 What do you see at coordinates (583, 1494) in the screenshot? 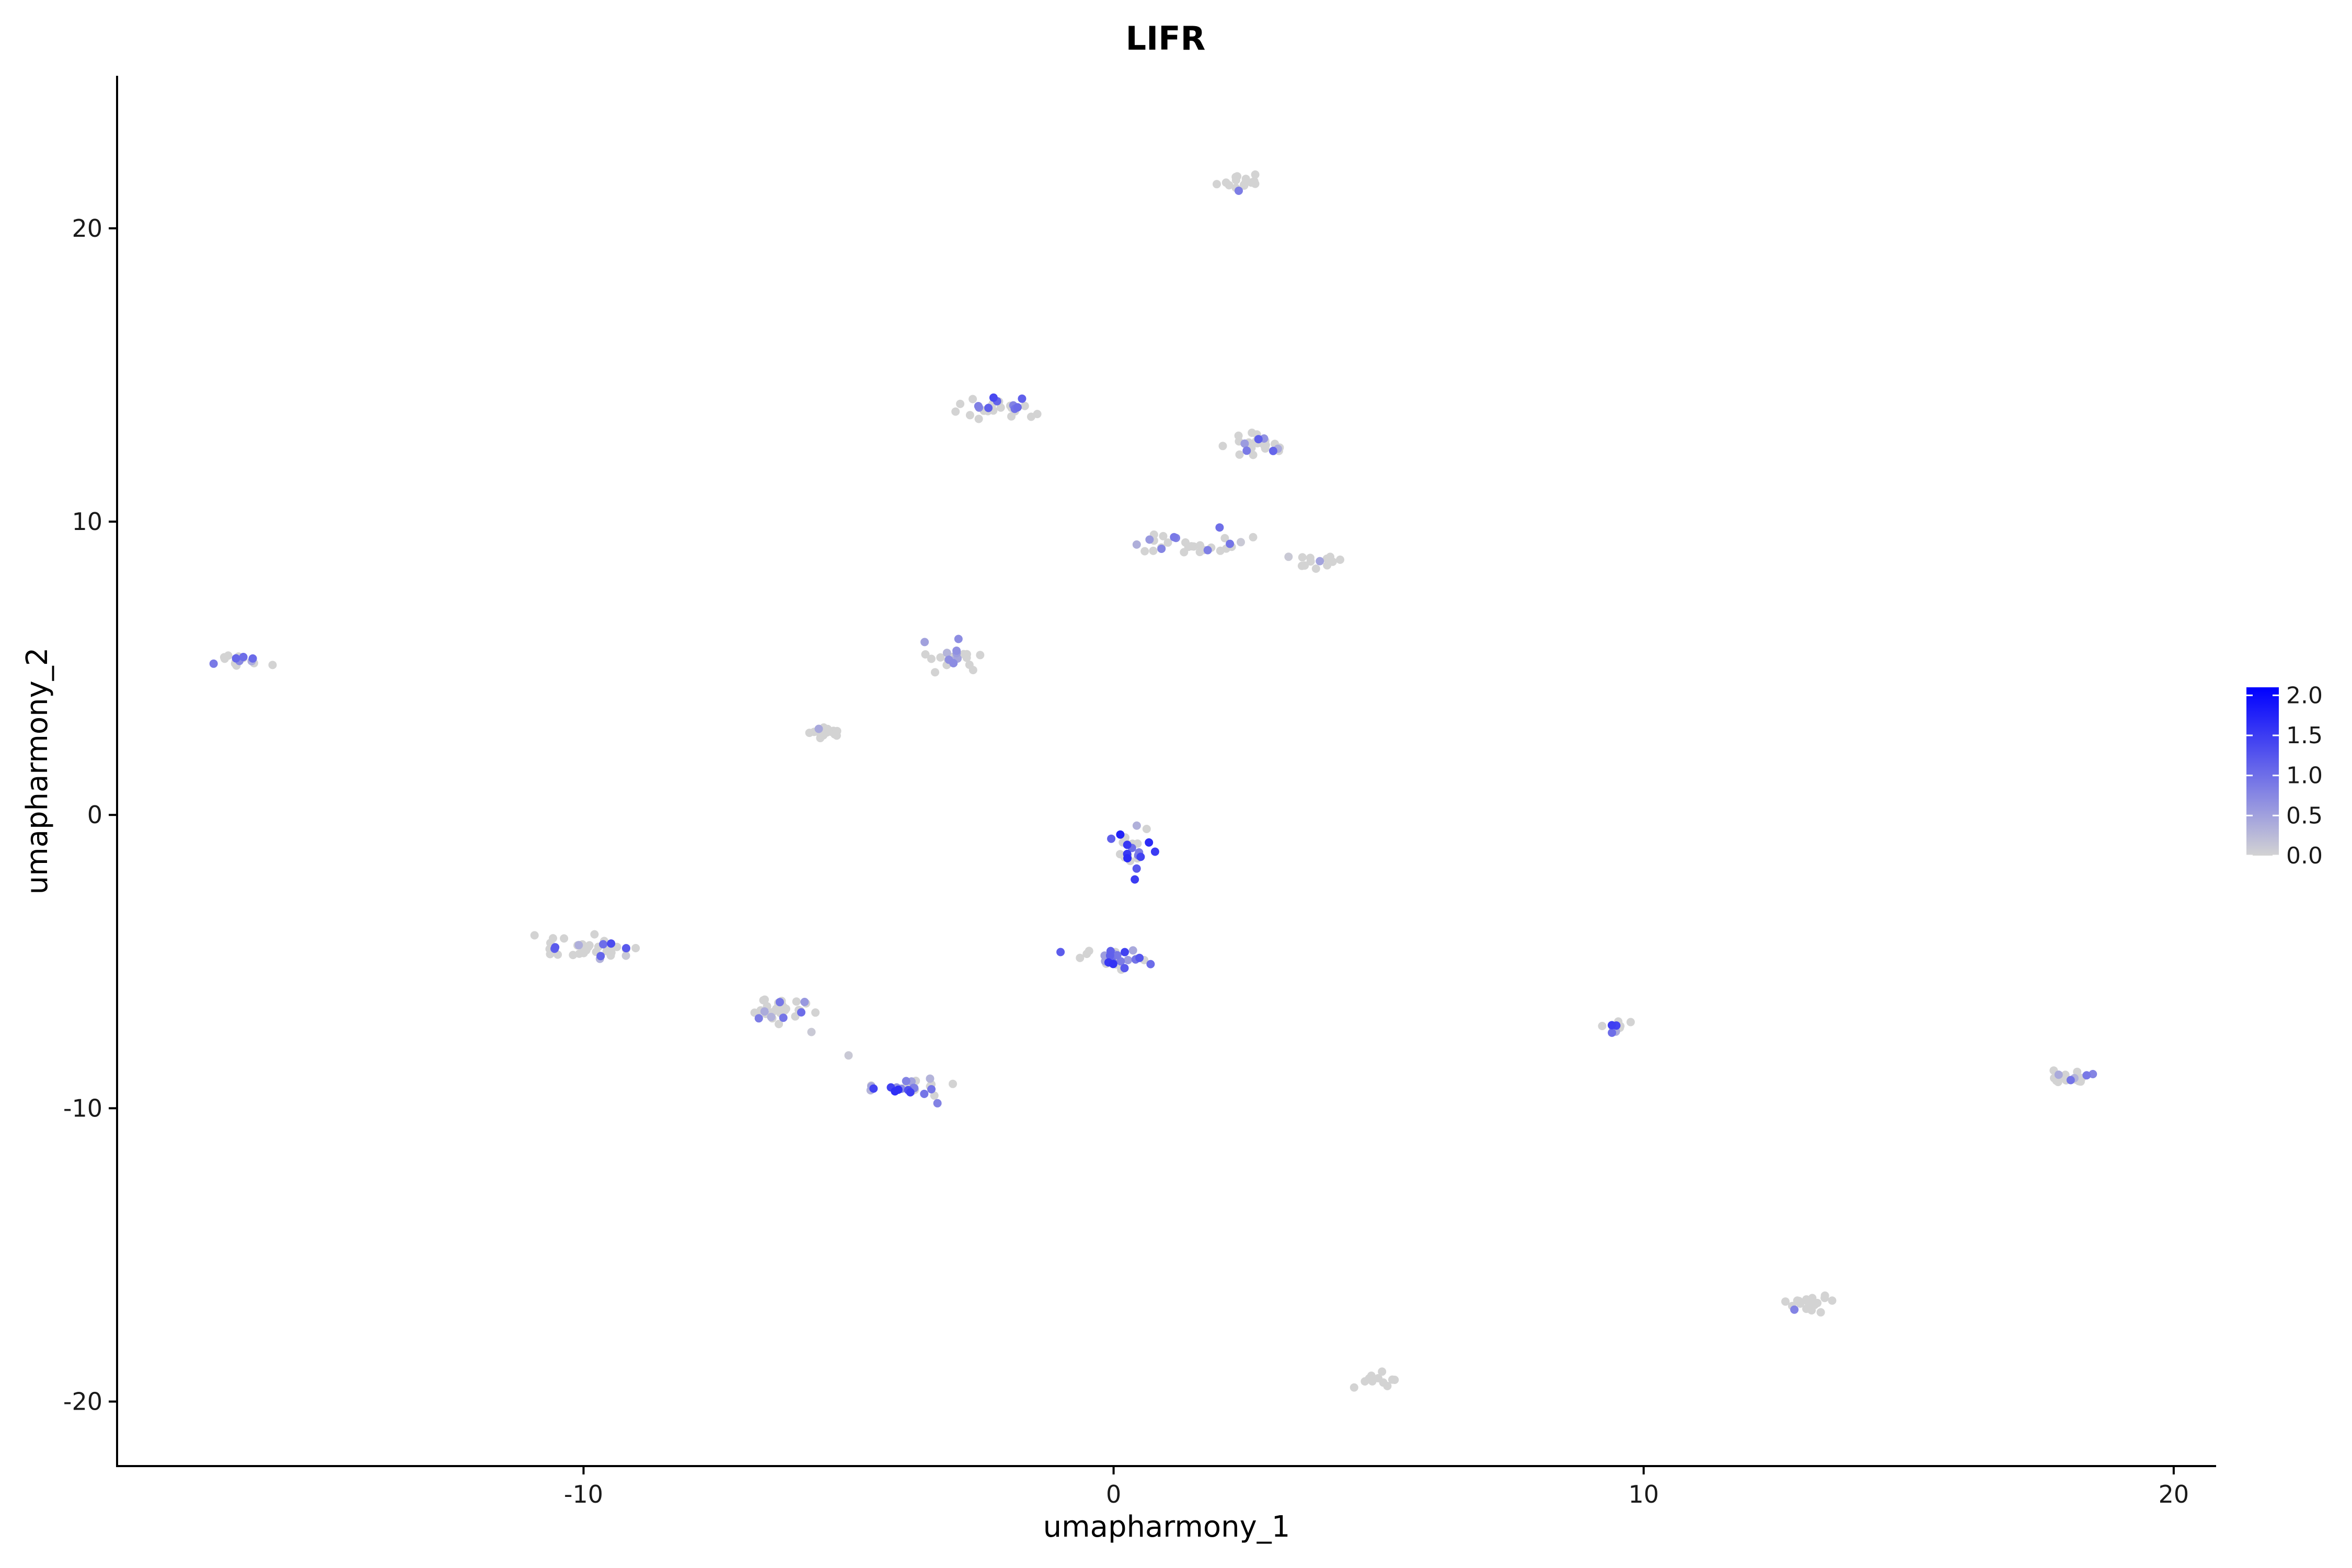
I see `x-tick-label: -10` at bounding box center [583, 1494].